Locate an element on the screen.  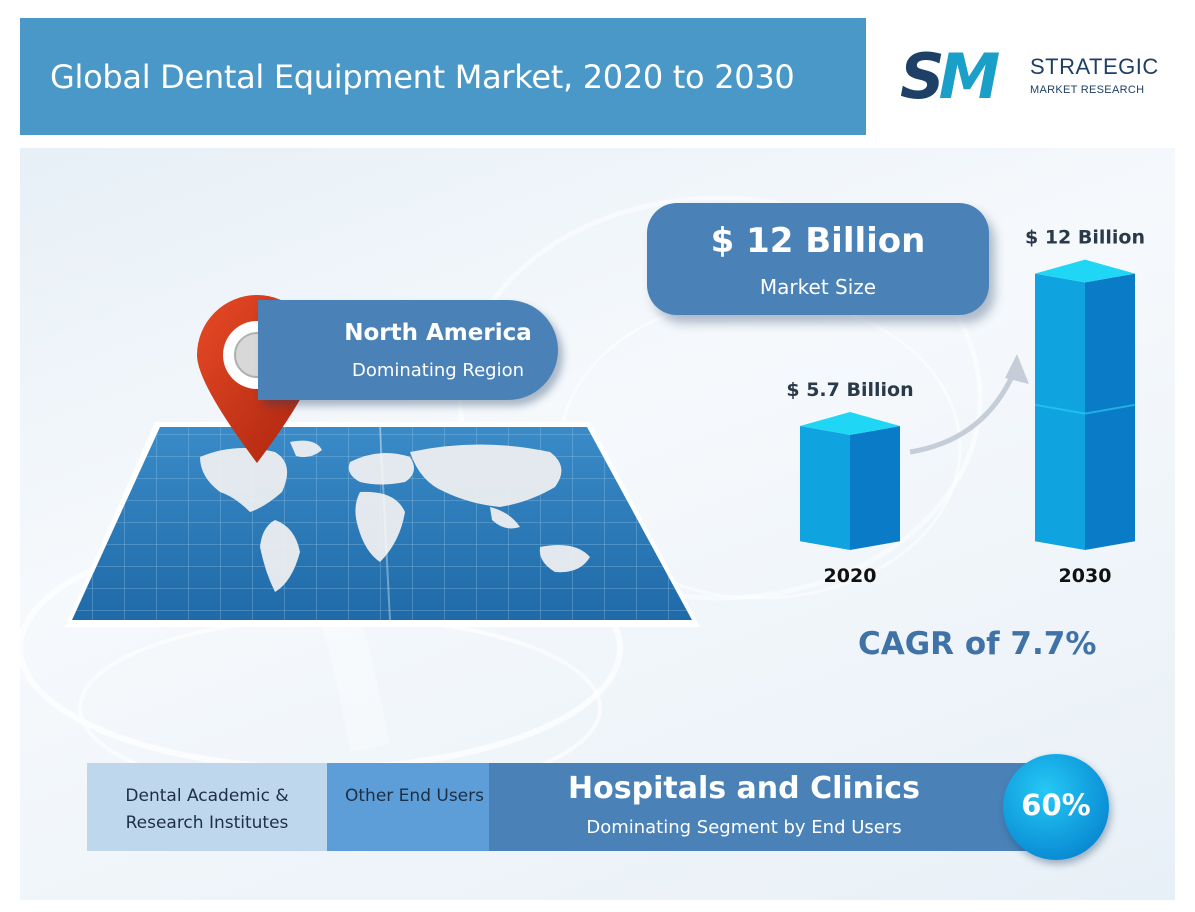
share-value: 60% is located at coordinates (1056, 805).